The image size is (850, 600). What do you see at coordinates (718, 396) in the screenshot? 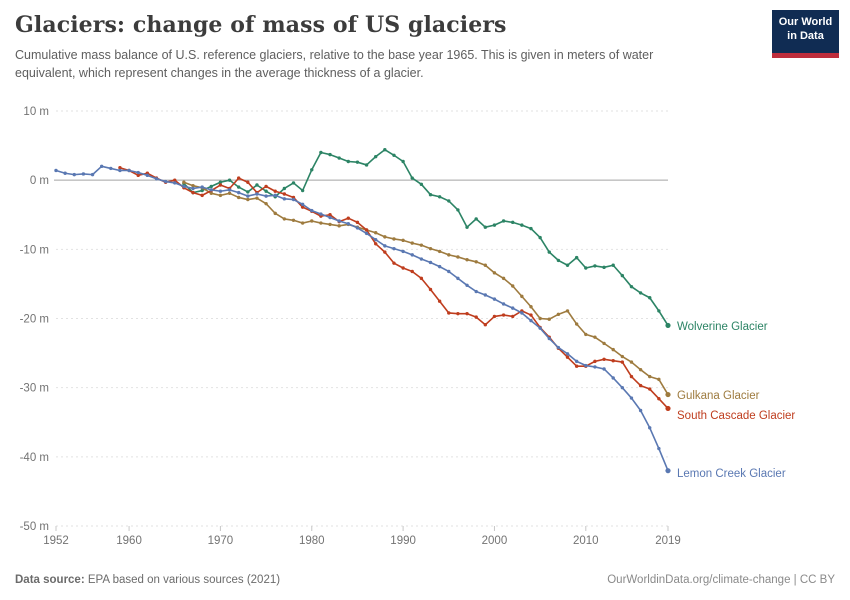
I see `series-label-gulkana-glacier: Gulkana Glacier` at bounding box center [718, 396].